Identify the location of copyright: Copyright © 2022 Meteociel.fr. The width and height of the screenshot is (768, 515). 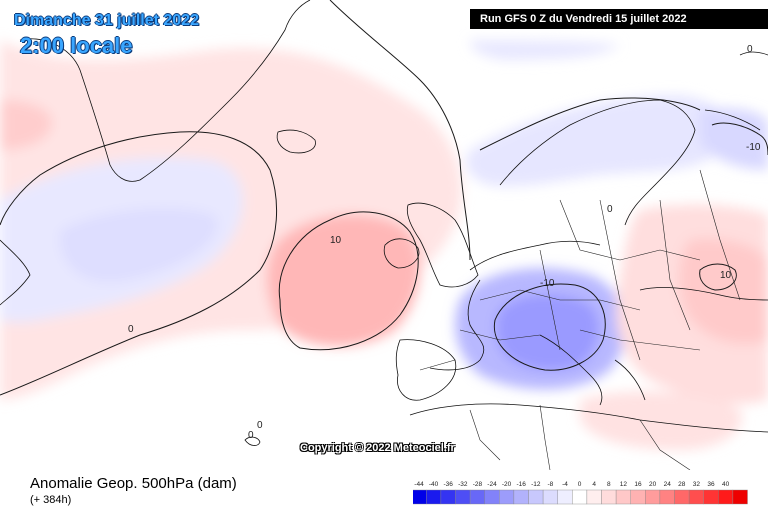
(377, 448).